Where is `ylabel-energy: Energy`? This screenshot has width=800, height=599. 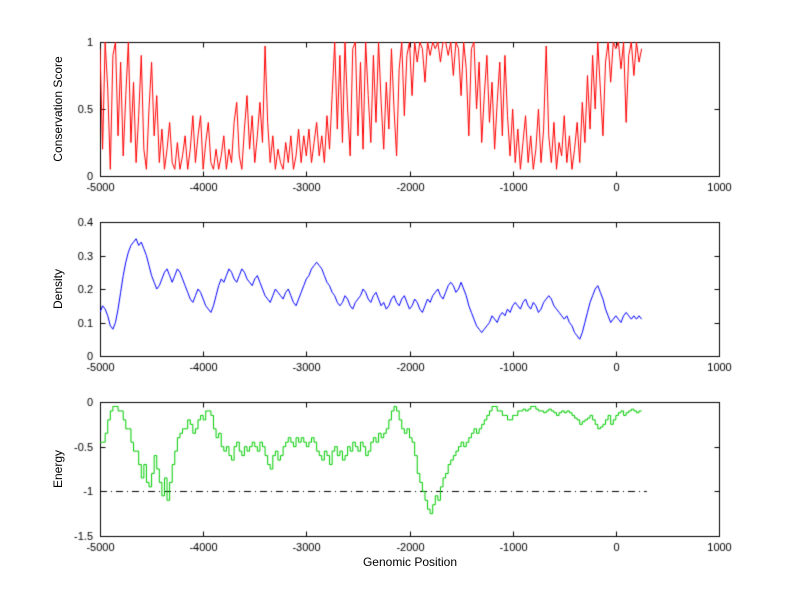 ylabel-energy: Energy is located at coordinates (58, 469).